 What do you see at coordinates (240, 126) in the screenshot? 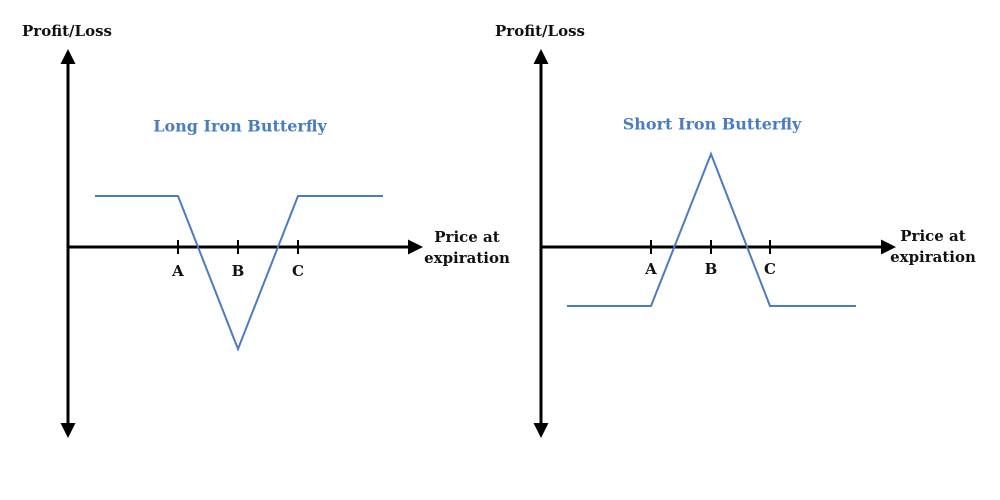
I see `chart-title: Long Iron Butterfly` at bounding box center [240, 126].